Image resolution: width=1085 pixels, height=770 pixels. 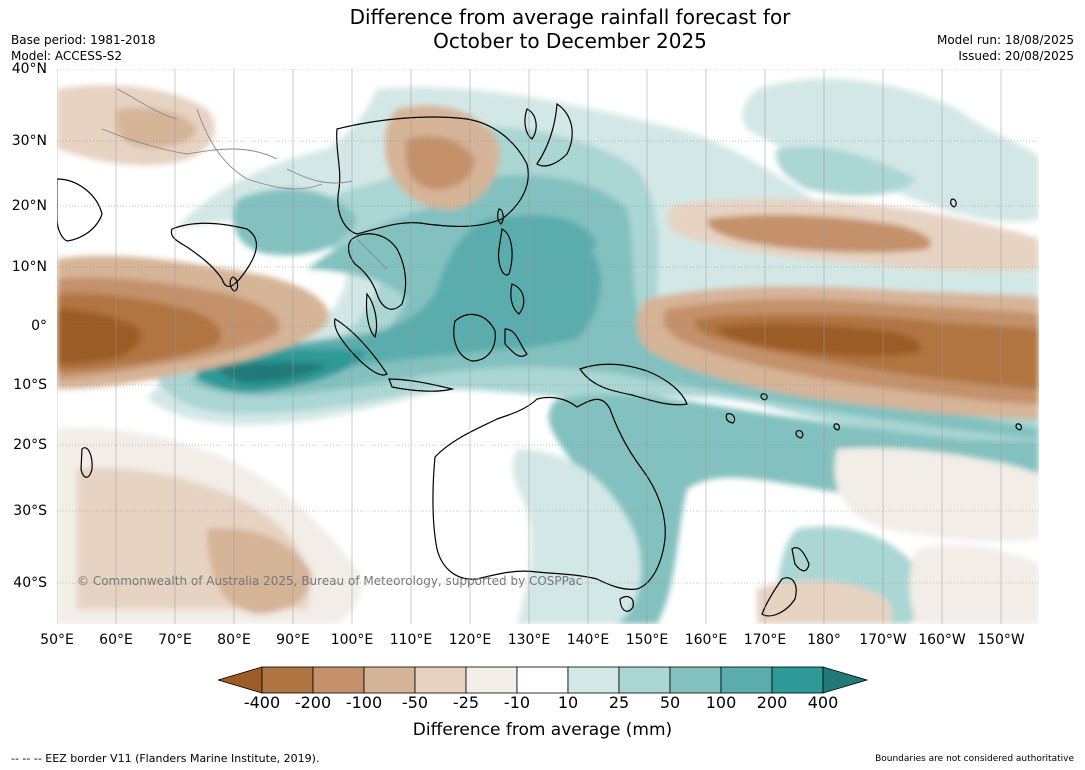 I want to click on colorbar-extend-low, so click(x=240, y=680).